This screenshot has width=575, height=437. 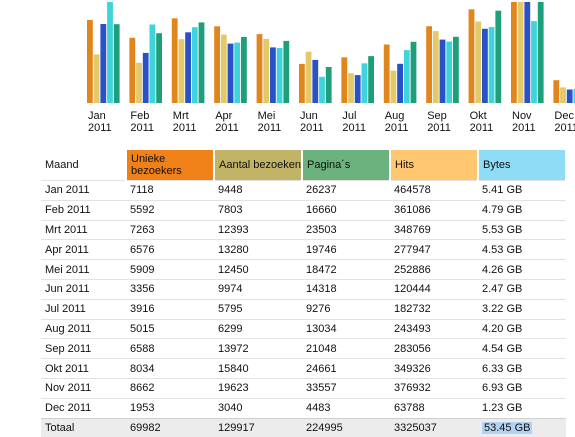 What do you see at coordinates (258, 408) in the screenshot?
I see `cell-visits: 3040` at bounding box center [258, 408].